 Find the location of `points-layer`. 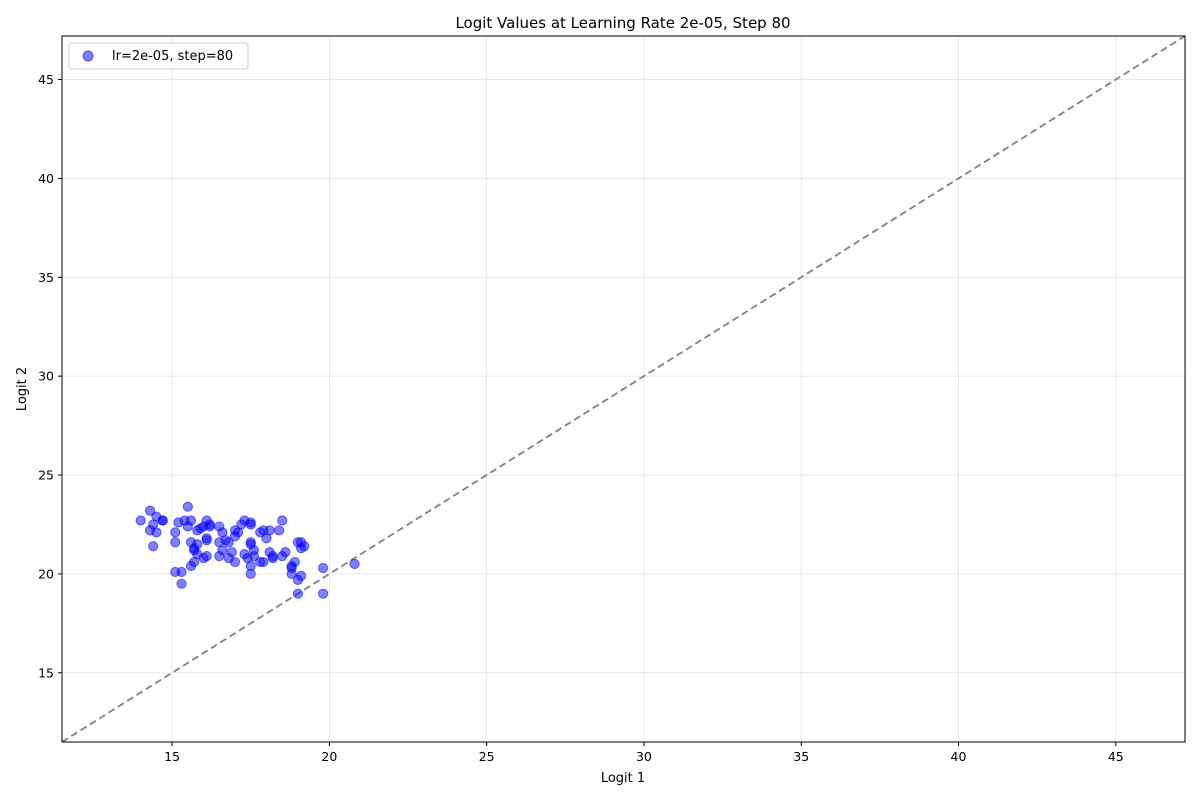

points-layer is located at coordinates (247, 550).